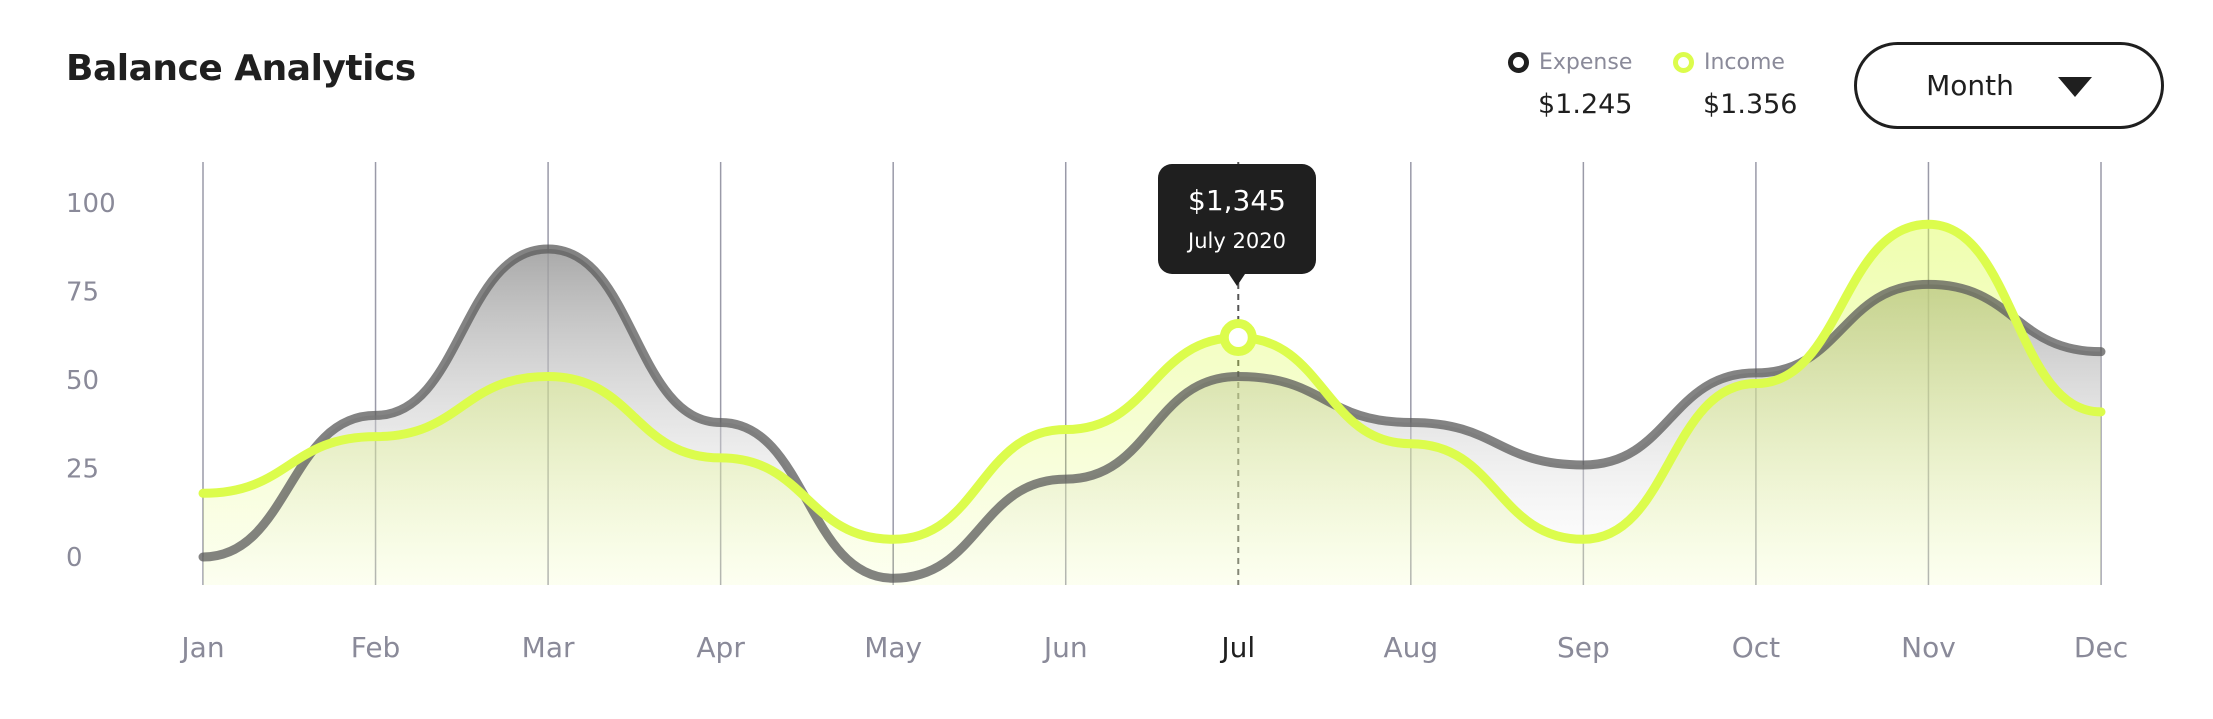 The width and height of the screenshot is (2213, 719). Describe the element at coordinates (2074, 86) in the screenshot. I see `caret-down-icon` at that location.